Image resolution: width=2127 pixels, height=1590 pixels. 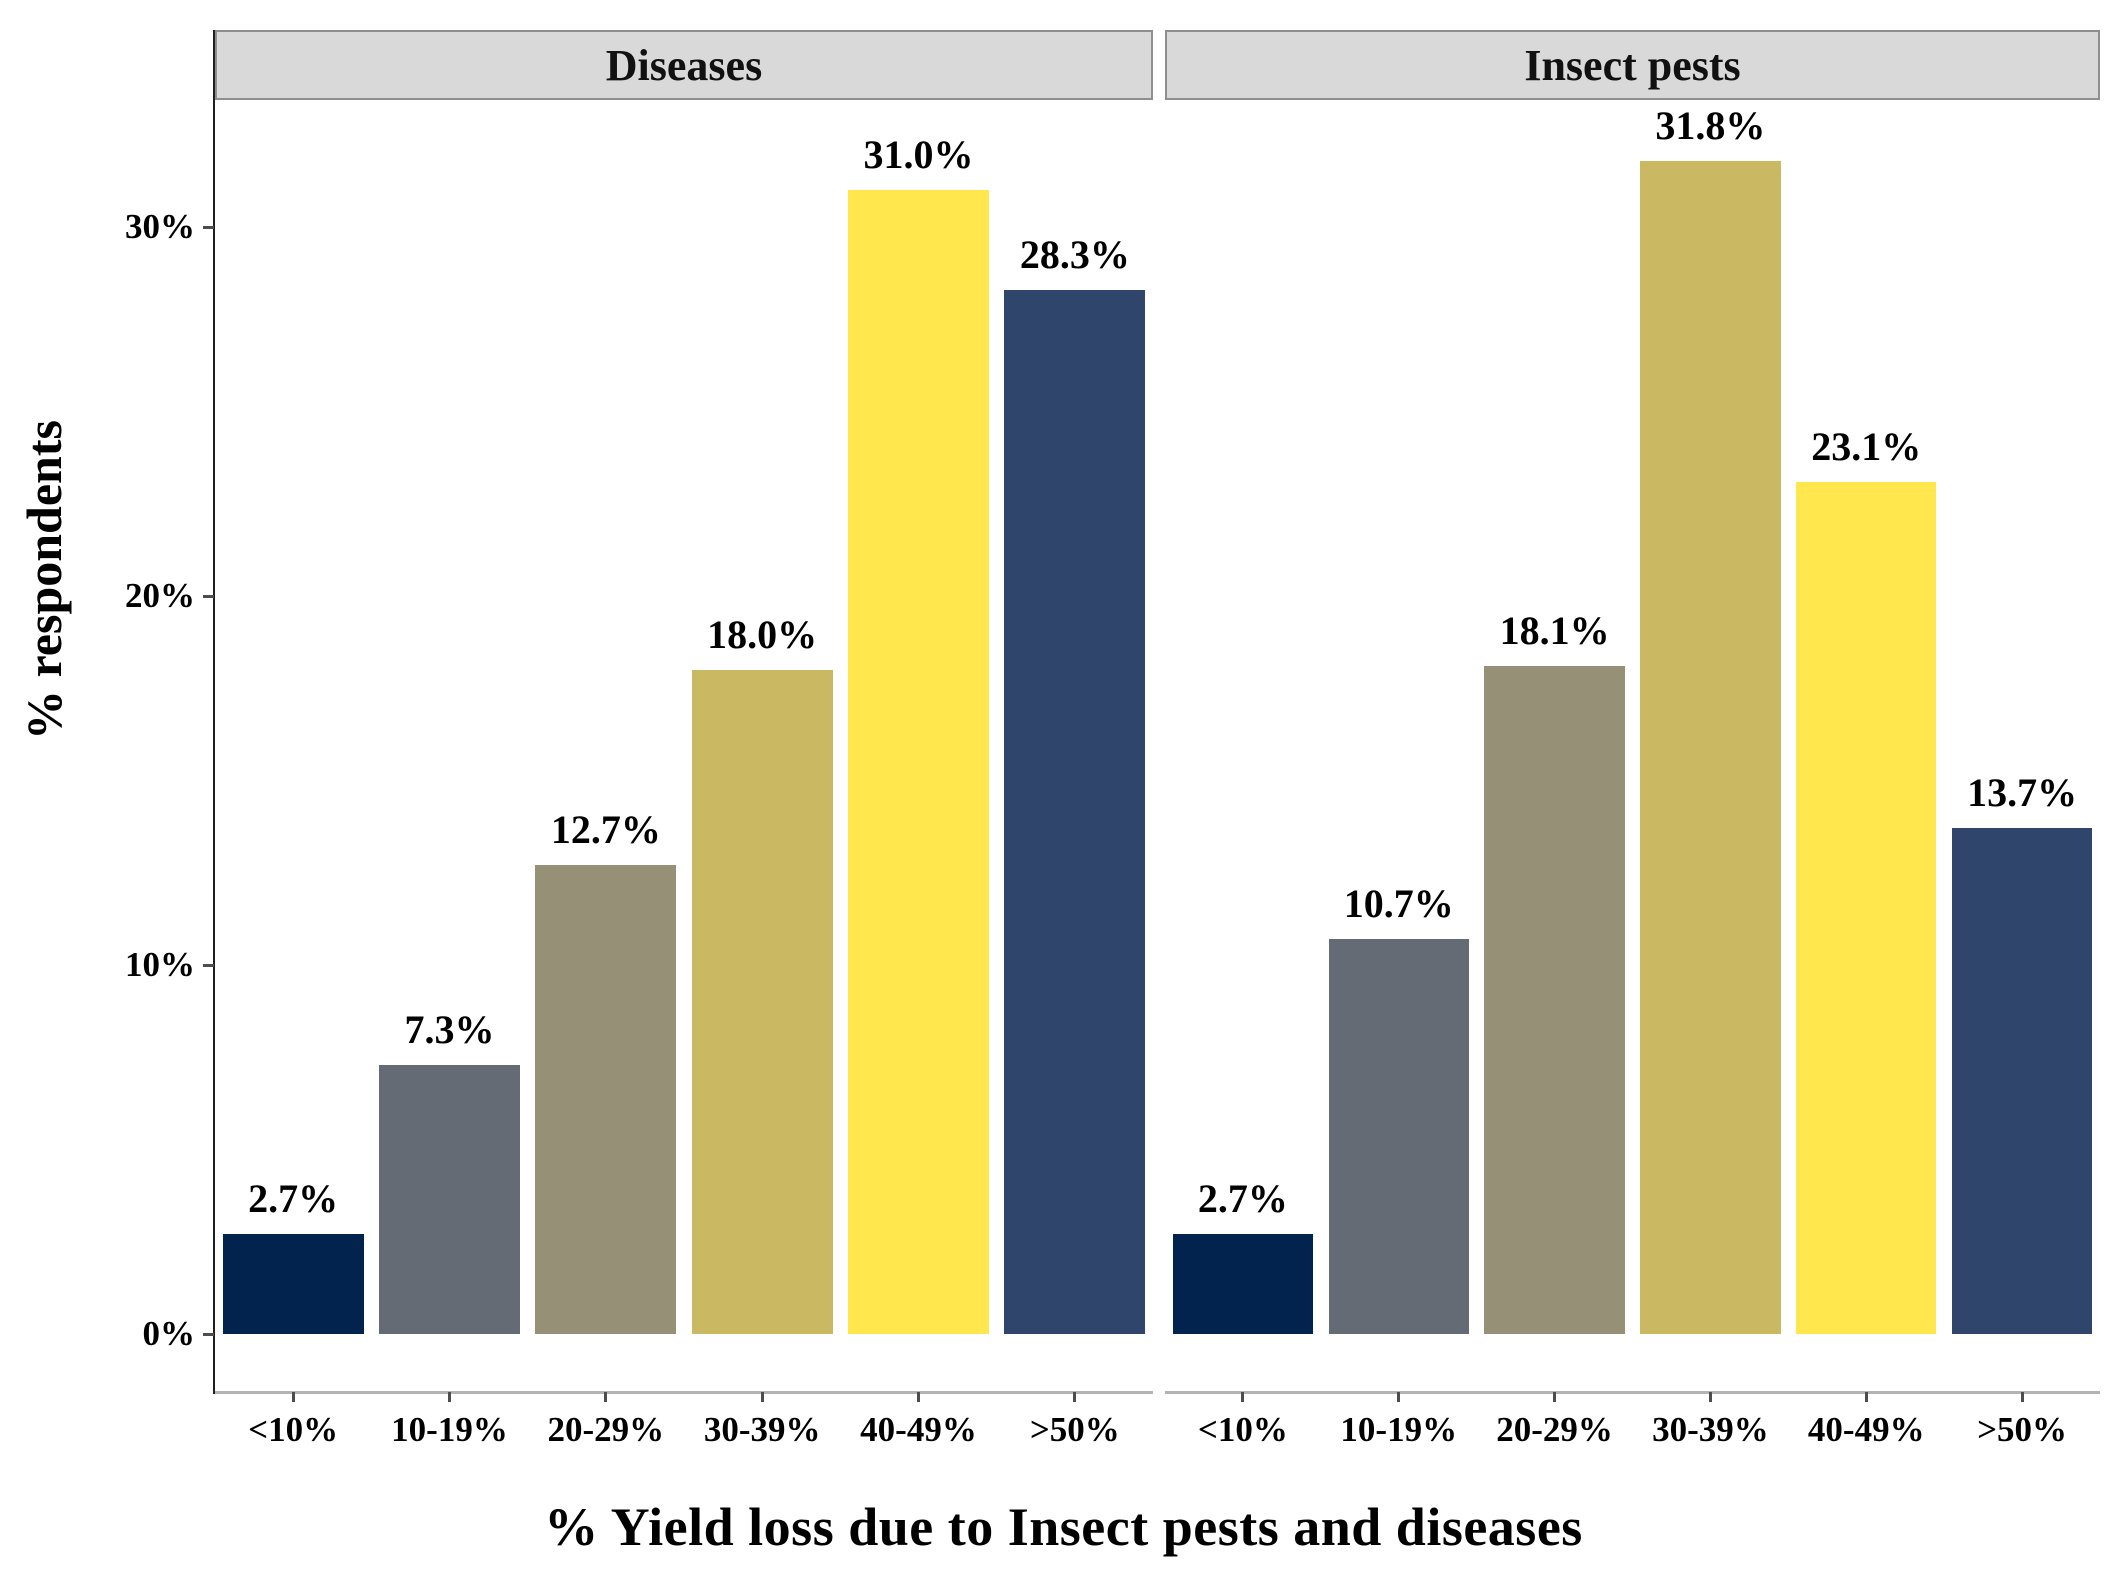 I want to click on facet-strip: Insect pests, so click(x=1632, y=65).